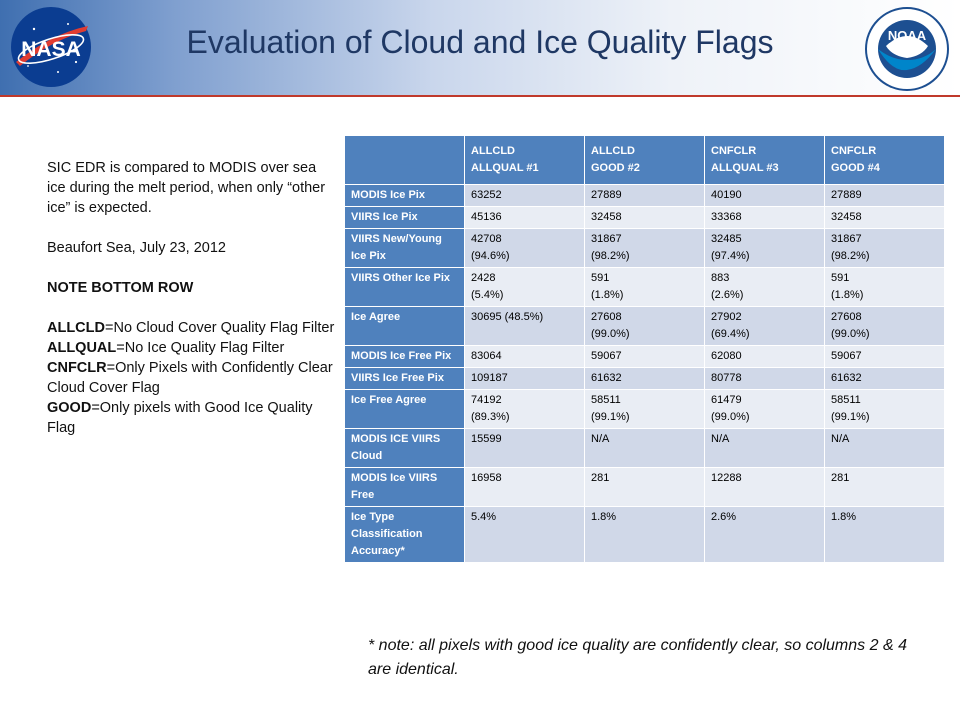 This screenshot has height=720, width=960. Describe the element at coordinates (884, 326) in the screenshot. I see `table-cell: 27608 (99.0%)` at that location.